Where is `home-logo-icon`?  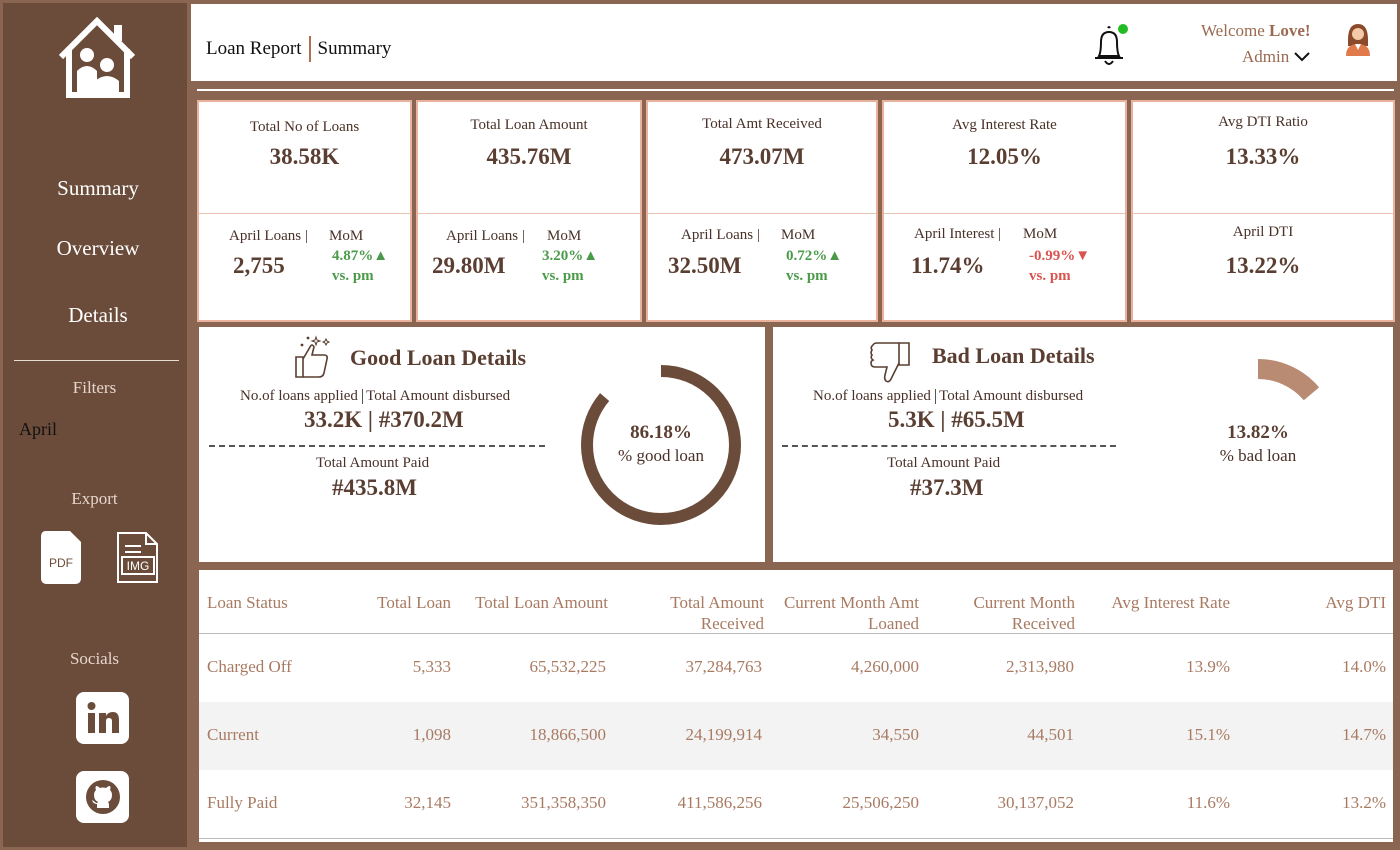 home-logo-icon is located at coordinates (97, 57).